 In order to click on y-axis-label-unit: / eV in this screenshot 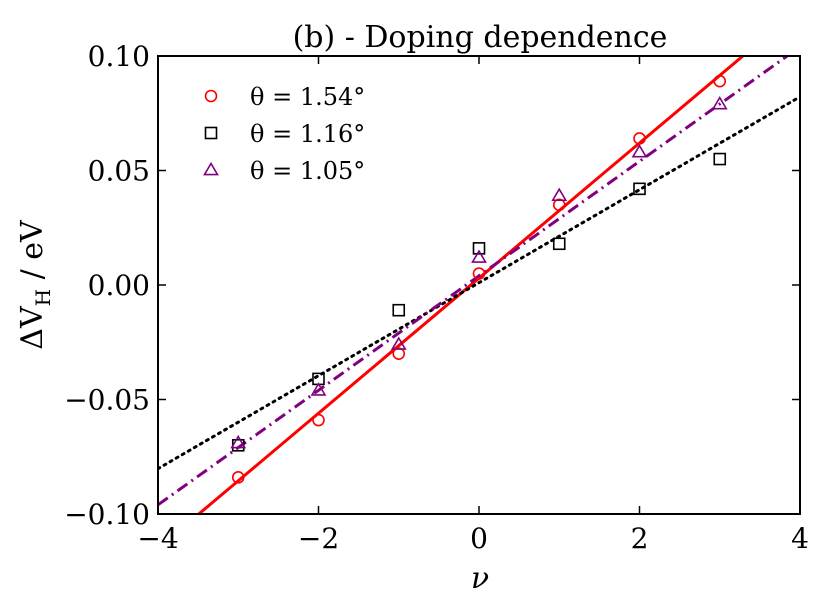, I will do `click(32, 254)`.